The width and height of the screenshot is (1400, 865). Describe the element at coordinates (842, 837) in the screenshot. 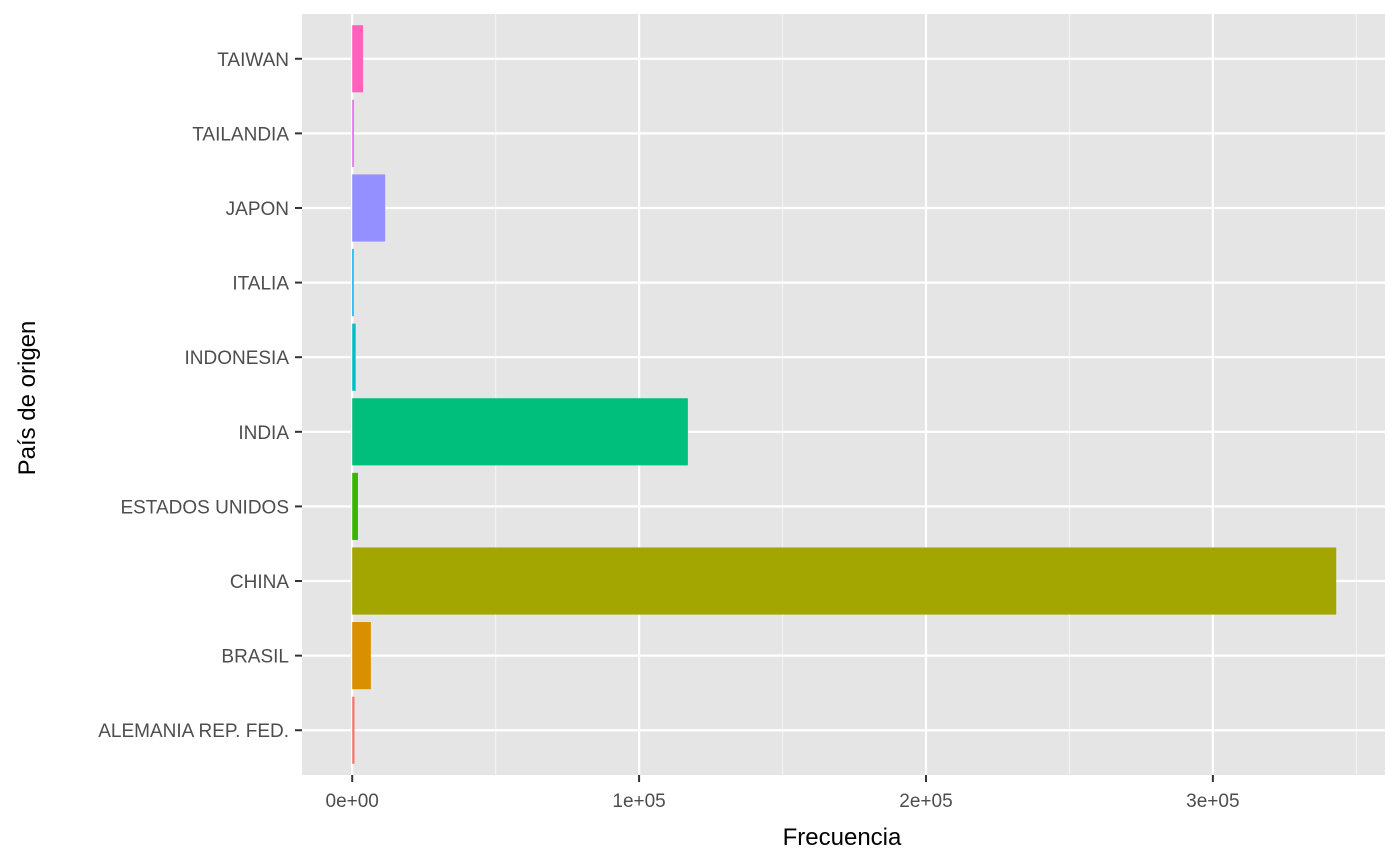

I see `x-axis-title: Frecuencia` at that location.